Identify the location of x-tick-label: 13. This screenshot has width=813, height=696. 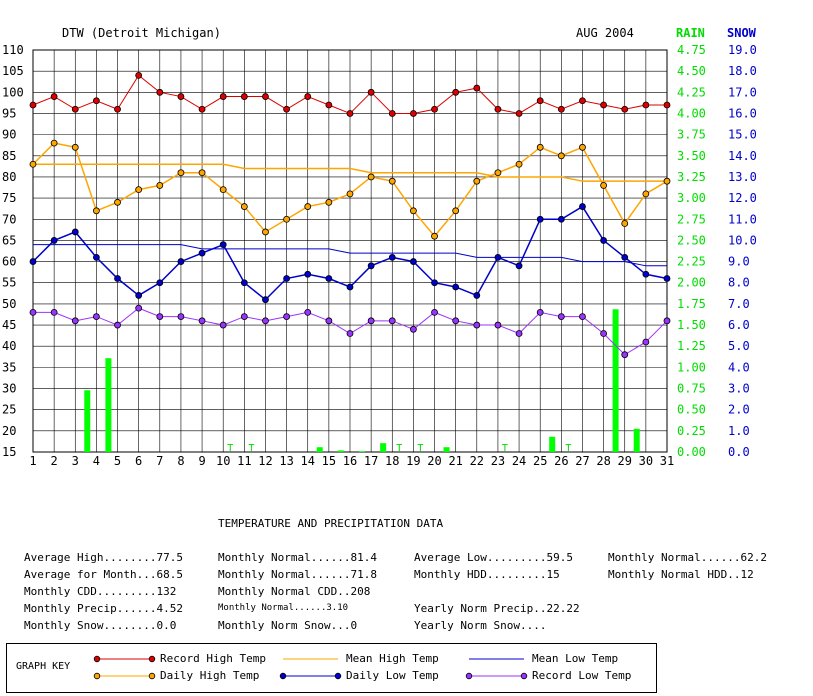
(286, 461).